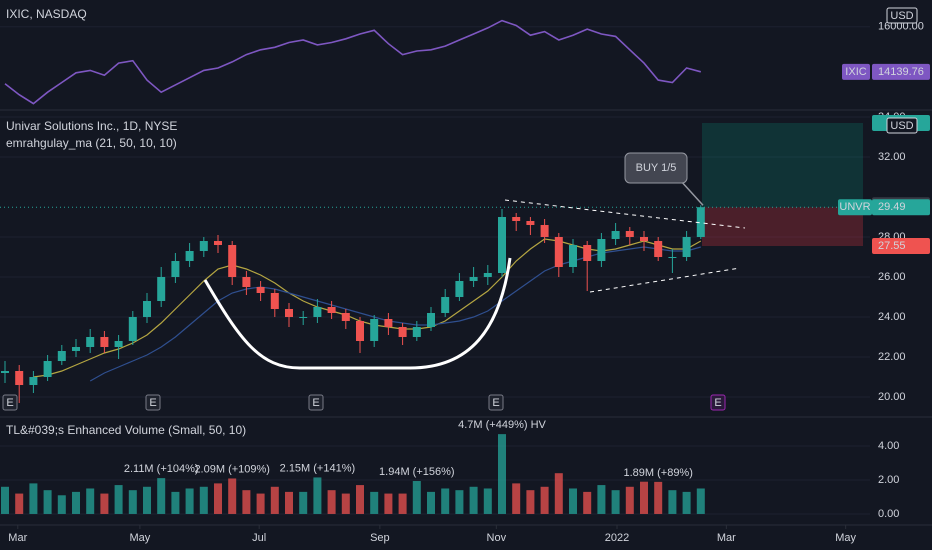 The width and height of the screenshot is (932, 550). I want to click on pane-title: Univar Solutions Inc., 1D, NYSE, so click(91, 126).